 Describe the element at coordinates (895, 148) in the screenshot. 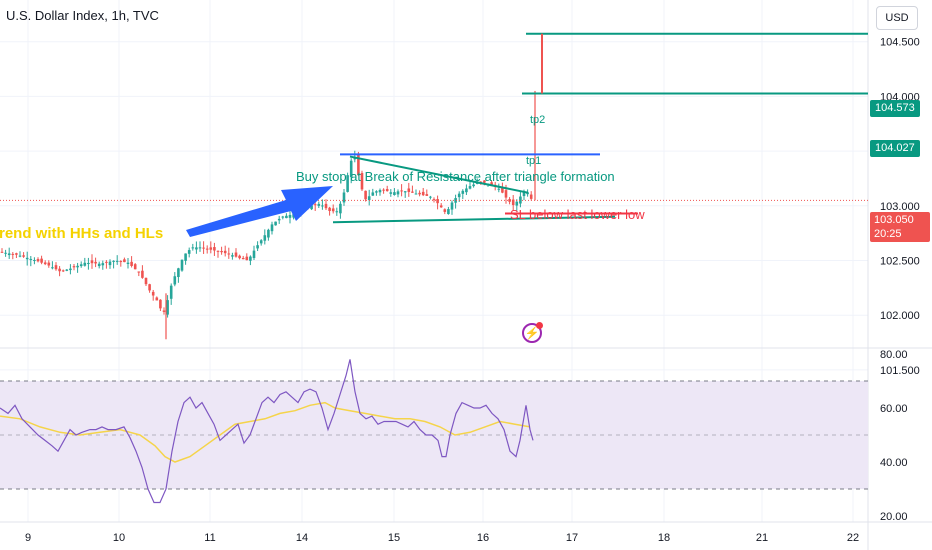

I see `tp1-price-tag: 104.027` at that location.